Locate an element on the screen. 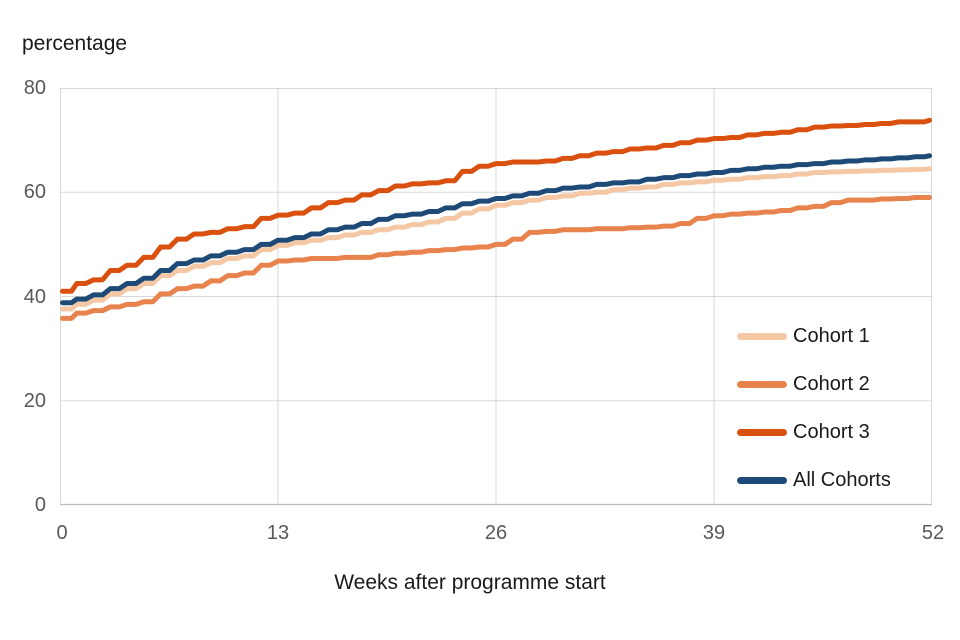  y-tick-label: 20 is located at coordinates (34, 401).